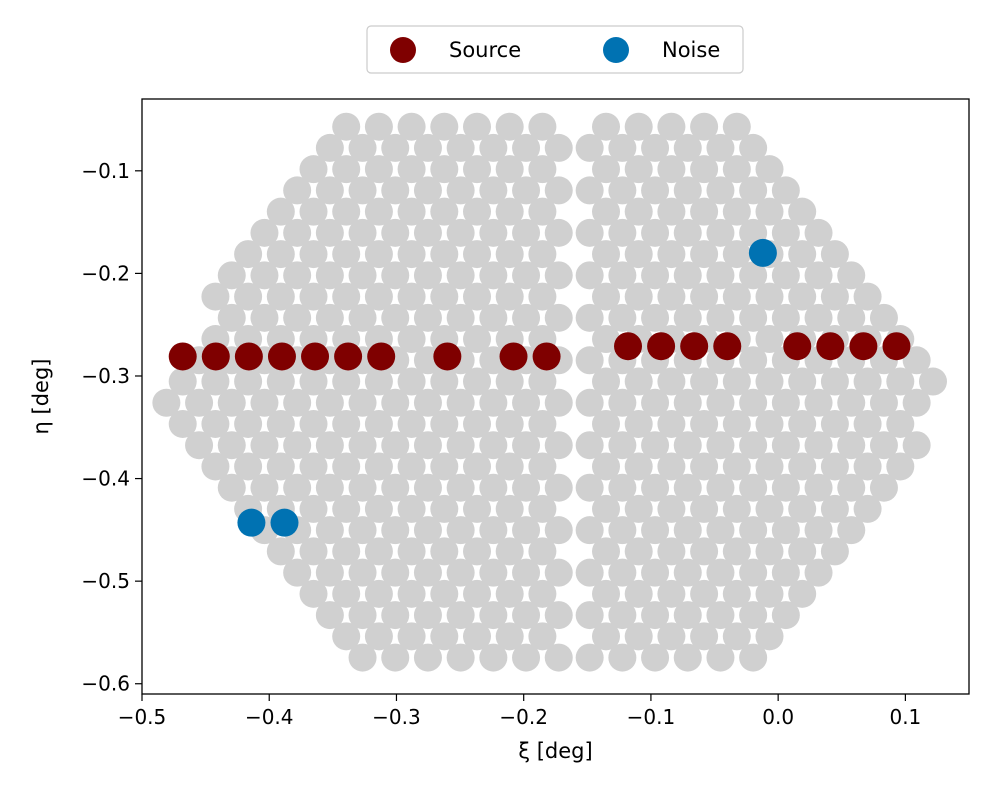  Describe the element at coordinates (396, 717) in the screenshot. I see `x-tick-label: −0.3` at that location.